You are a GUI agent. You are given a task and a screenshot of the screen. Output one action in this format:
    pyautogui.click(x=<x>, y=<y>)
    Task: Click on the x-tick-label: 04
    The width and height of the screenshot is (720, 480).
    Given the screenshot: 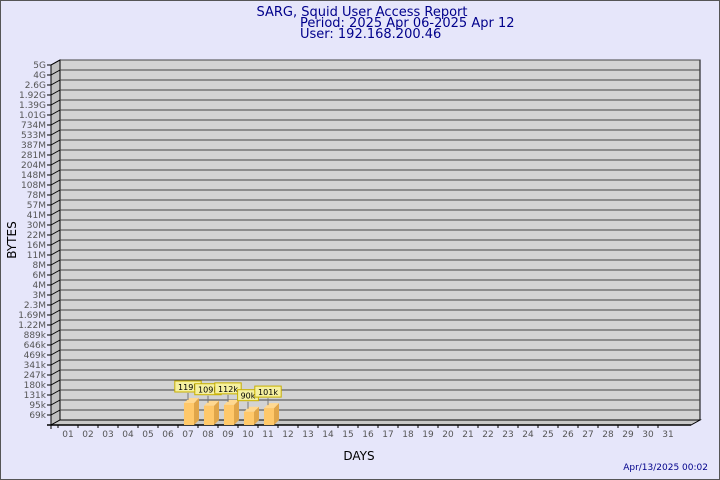 What is the action you would take?
    pyautogui.click(x=128, y=435)
    